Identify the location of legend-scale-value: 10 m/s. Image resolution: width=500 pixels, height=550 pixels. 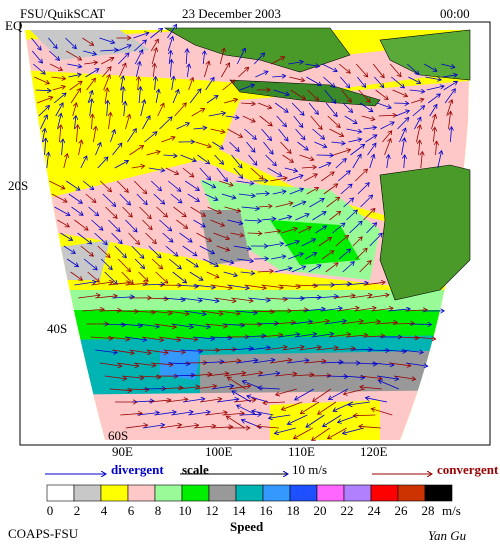
(309, 469).